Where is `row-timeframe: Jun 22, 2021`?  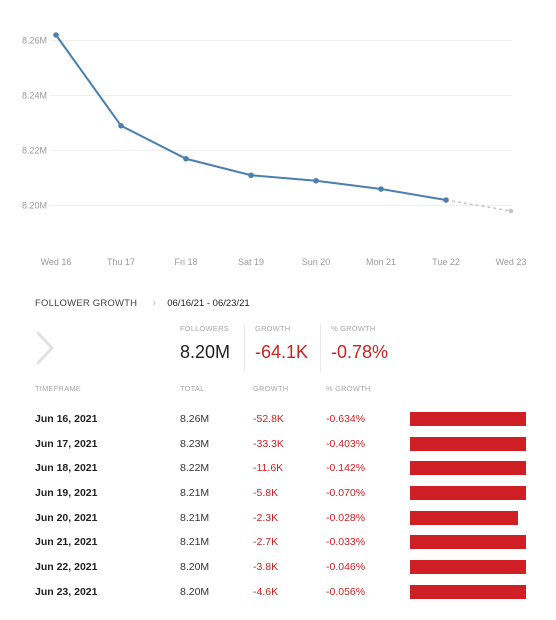
row-timeframe: Jun 22, 2021 is located at coordinates (66, 567).